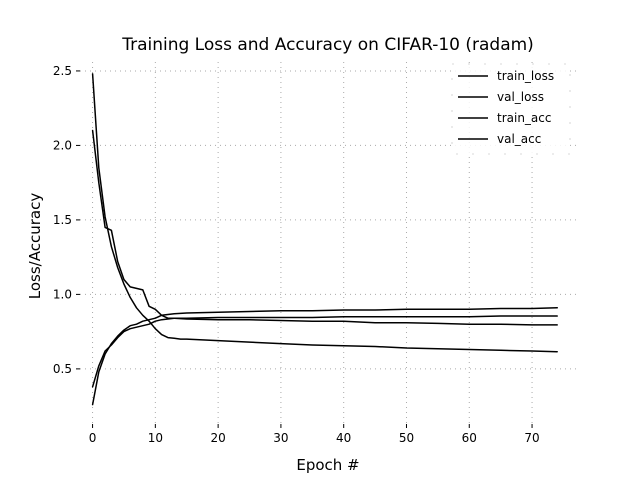 The height and width of the screenshot is (480, 640). I want to click on x-tick-label: 70, so click(531, 438).